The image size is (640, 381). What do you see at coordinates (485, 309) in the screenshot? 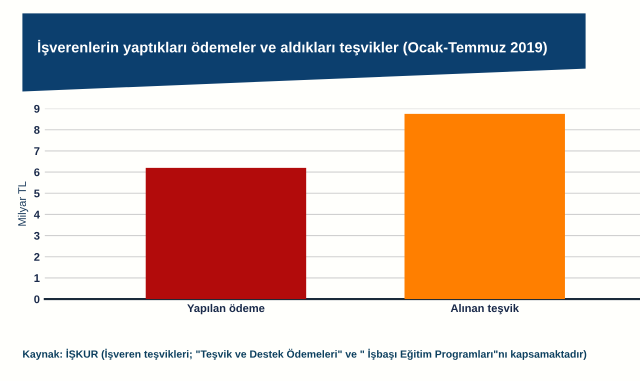
I see `x-tick-label: Alınan teşvik` at bounding box center [485, 309].